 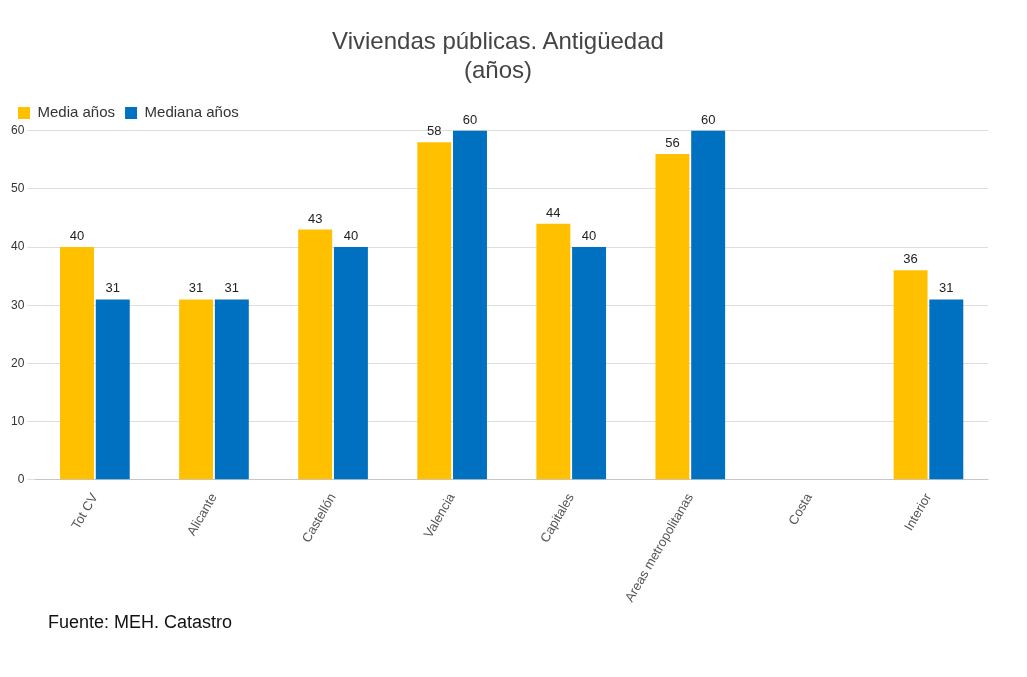 What do you see at coordinates (17, 420) in the screenshot?
I see `y-tick-label: 10` at bounding box center [17, 420].